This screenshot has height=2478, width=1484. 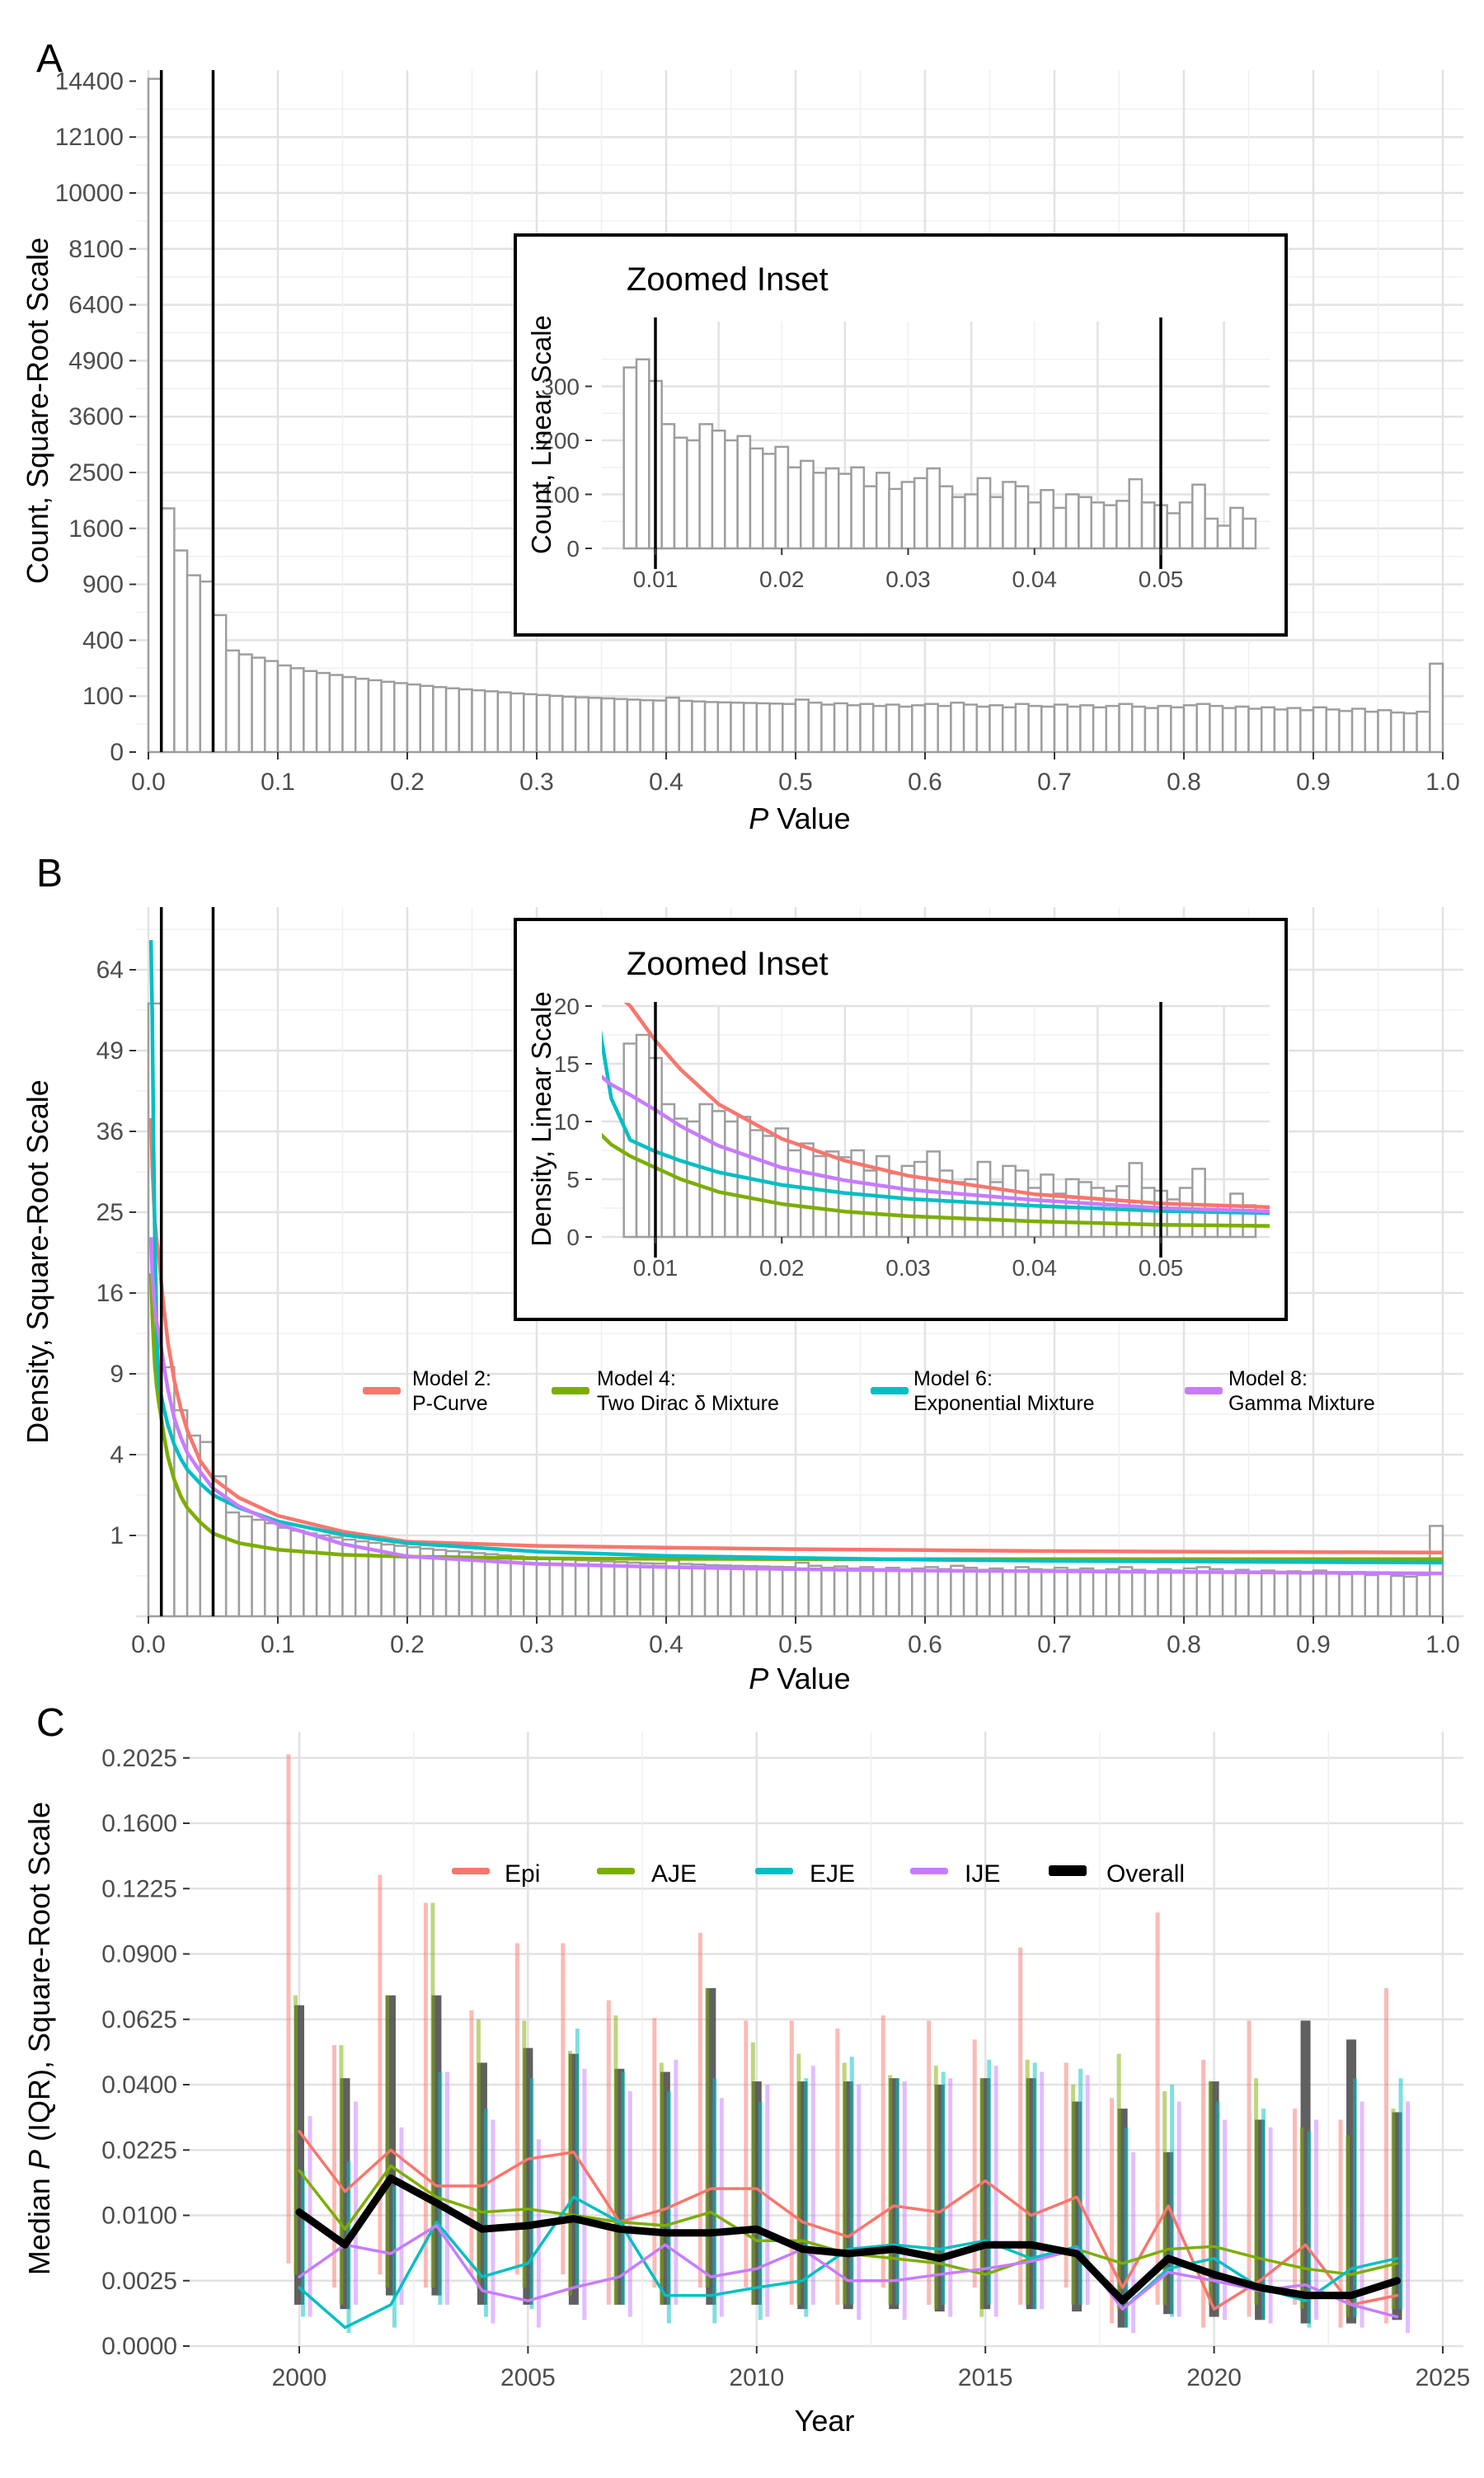 I want to click on overall-median-line, so click(x=848, y=2239).